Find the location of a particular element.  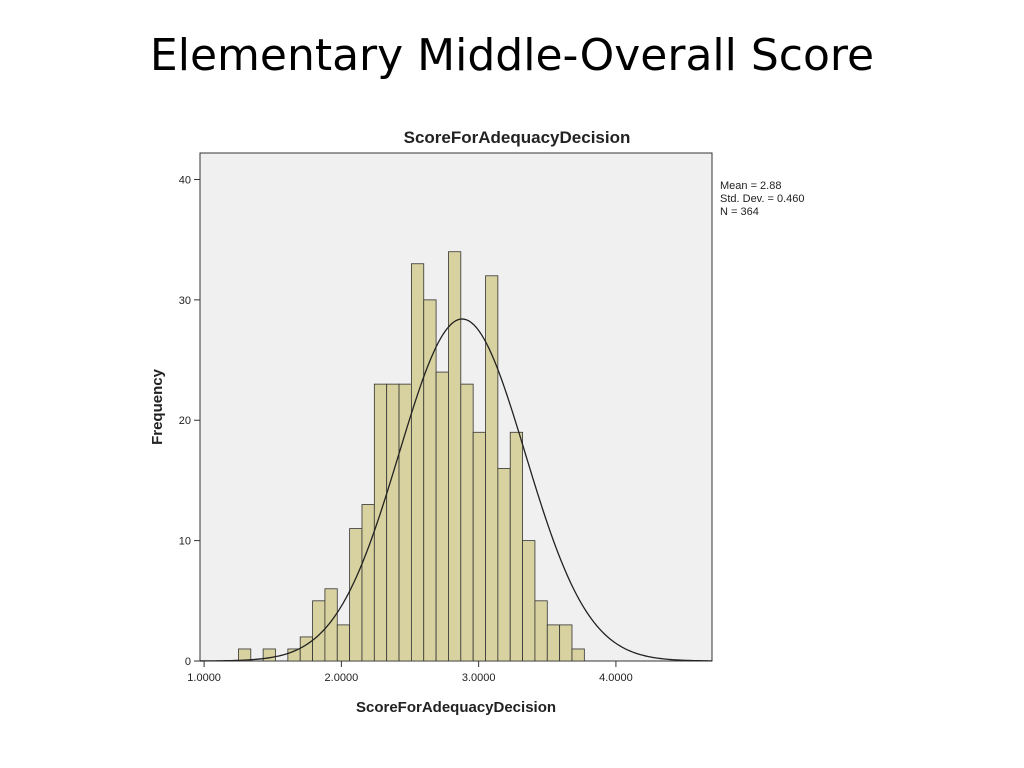

y-tick-label: 10 is located at coordinates (185, 542).